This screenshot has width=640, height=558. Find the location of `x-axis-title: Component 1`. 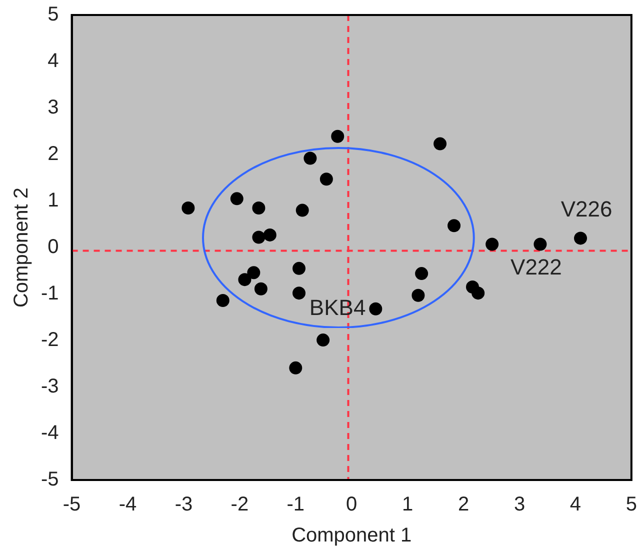

x-axis-title: Component 1 is located at coordinates (352, 535).